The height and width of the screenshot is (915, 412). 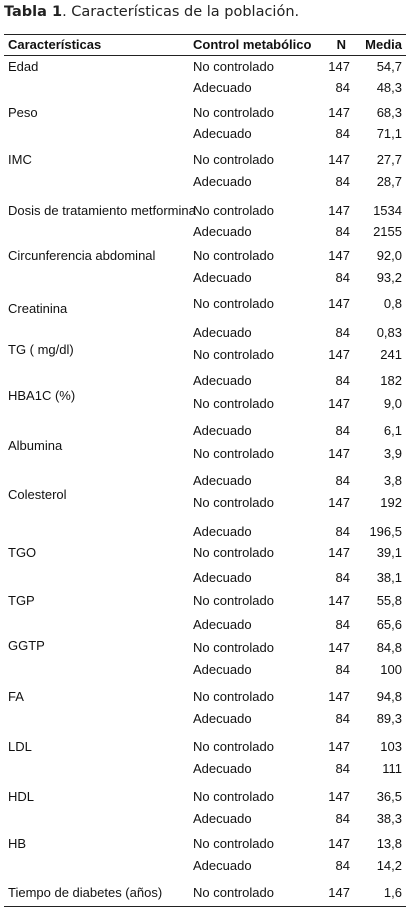 What do you see at coordinates (20, 159) in the screenshot?
I see `characteristic: IMC` at bounding box center [20, 159].